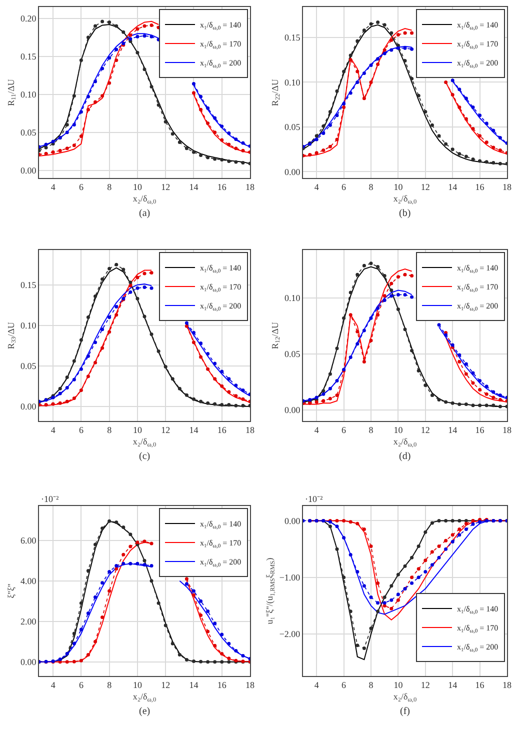  I want to click on text: (d), so click(405, 456).